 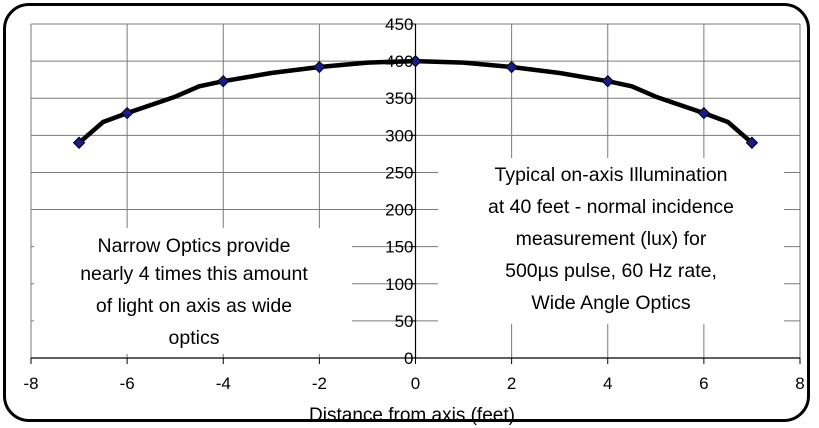 I want to click on x-tick-label: 2, so click(x=511, y=383).